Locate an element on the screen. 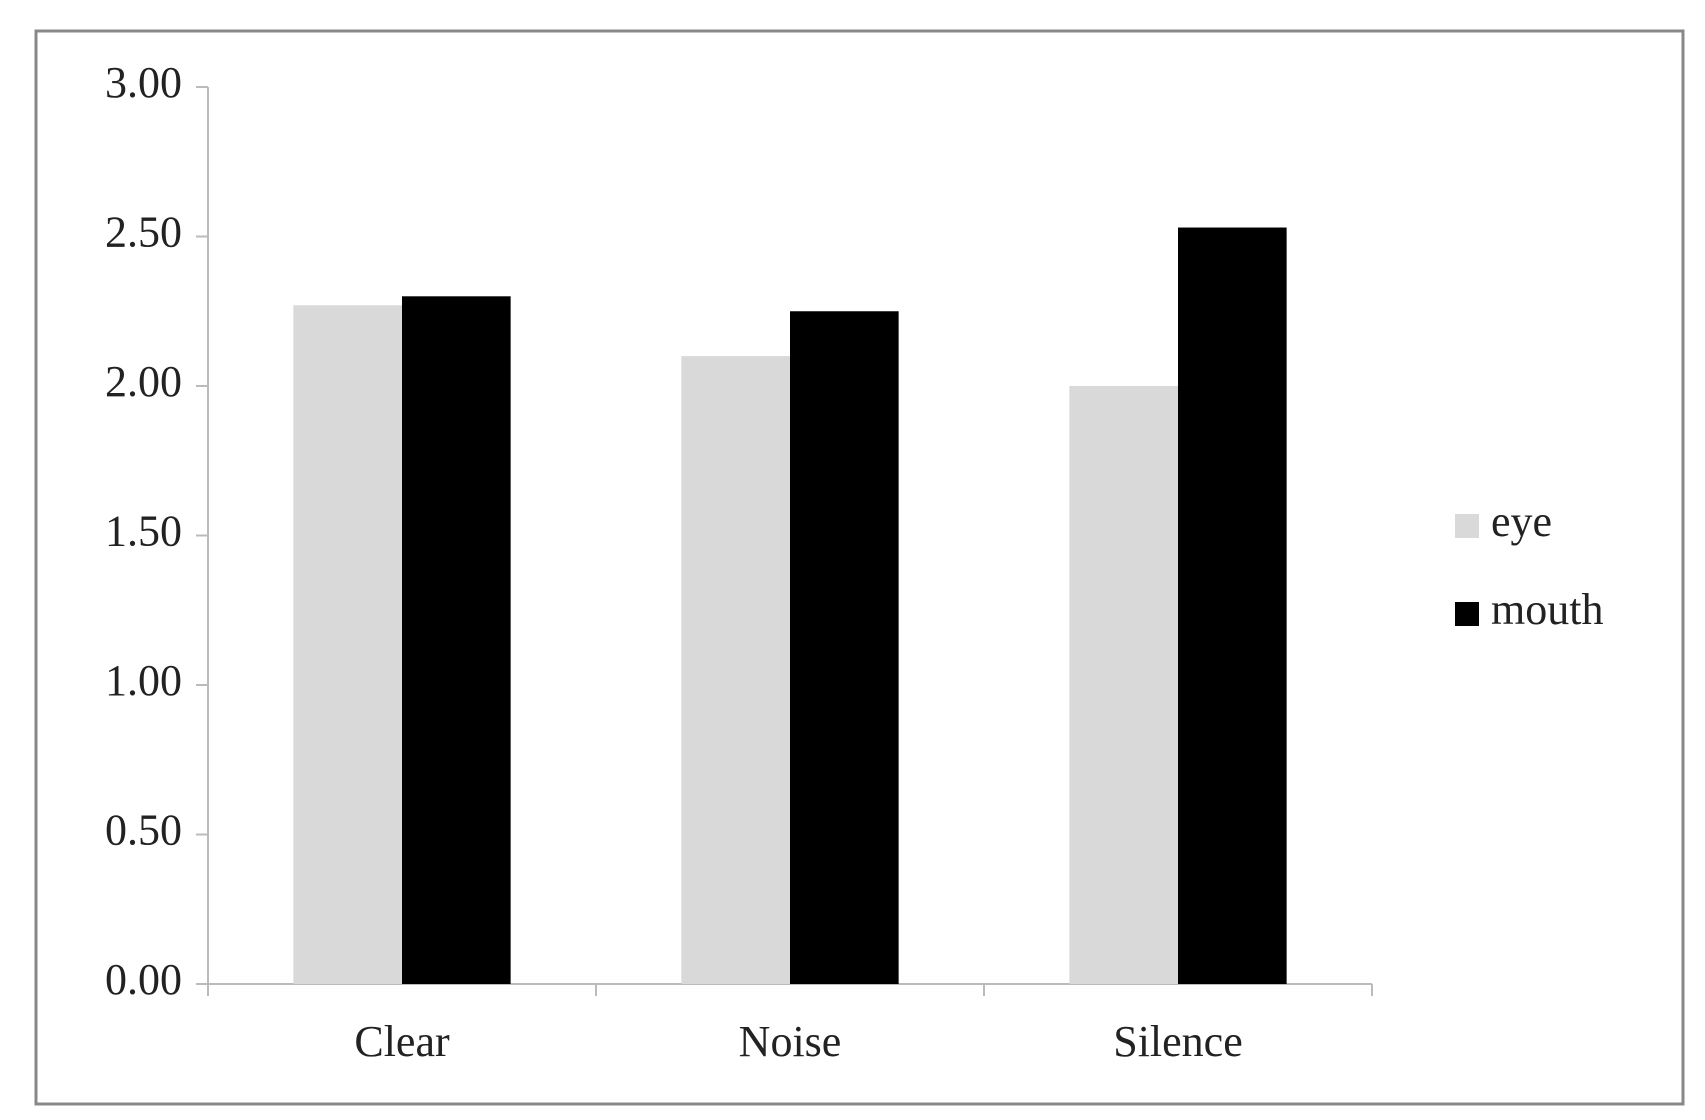 The image size is (1705, 1120). y-tick-label: 2.00 is located at coordinates (143, 381).